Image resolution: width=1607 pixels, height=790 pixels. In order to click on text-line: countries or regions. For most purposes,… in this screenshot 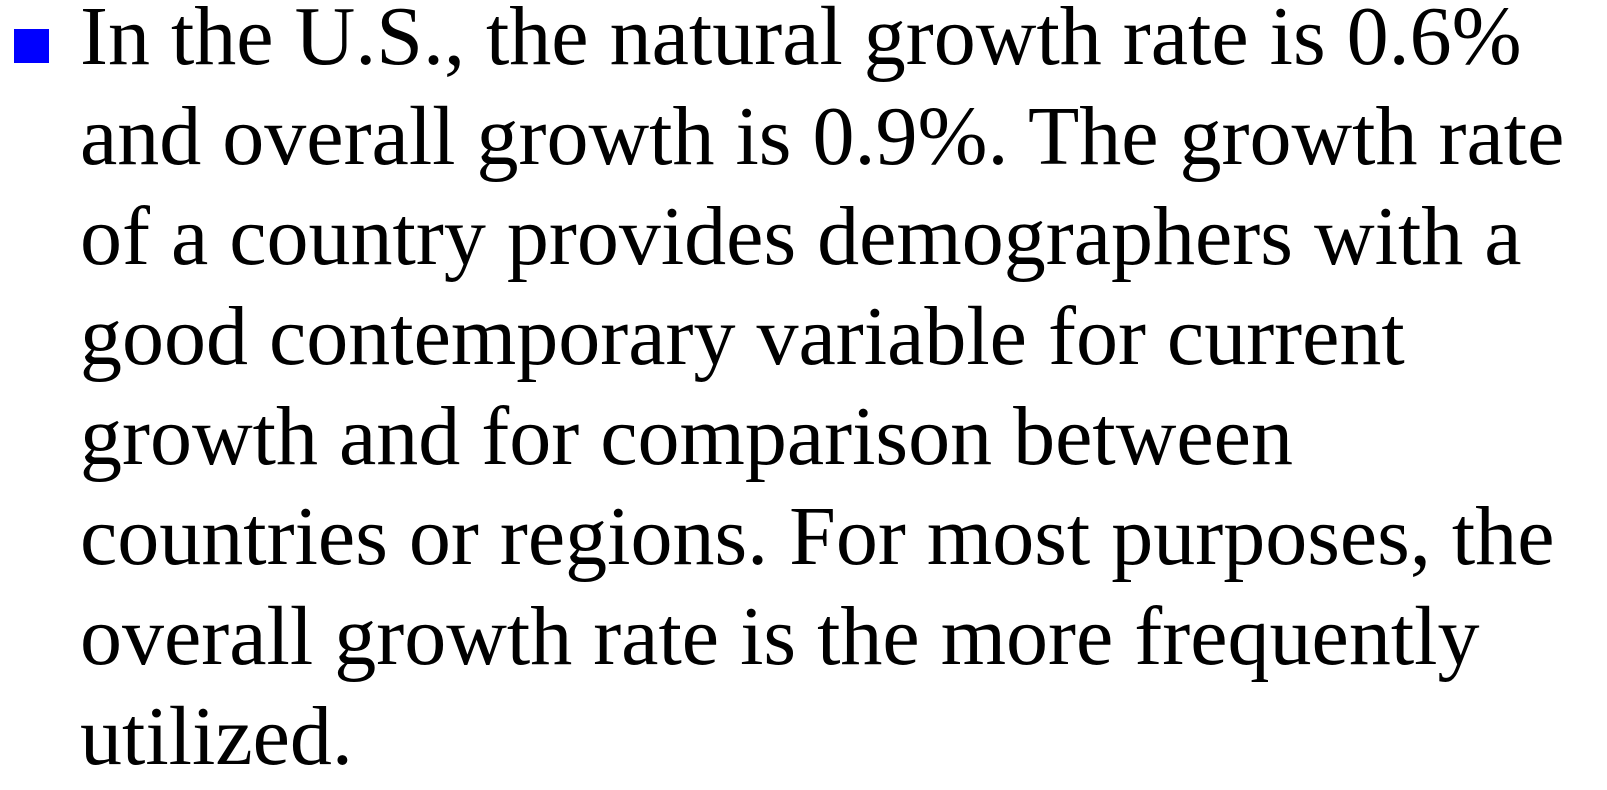, I will do `click(817, 536)`.